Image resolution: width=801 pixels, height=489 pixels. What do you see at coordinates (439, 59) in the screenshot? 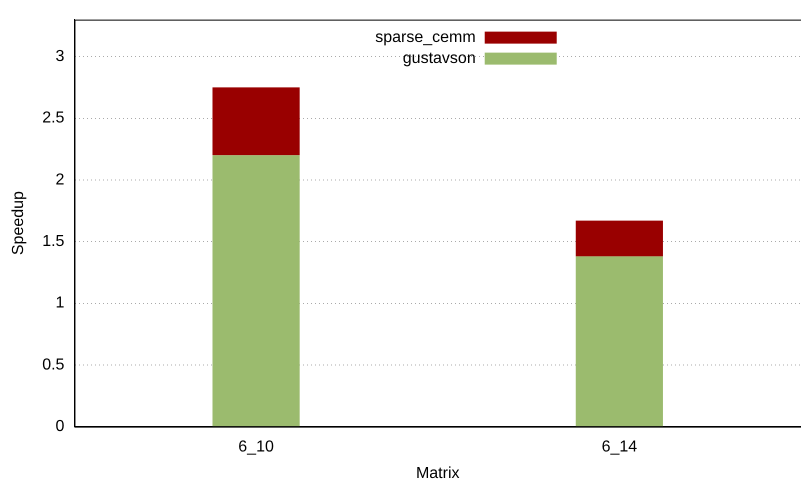
I see `legend-label: gustavson` at bounding box center [439, 59].